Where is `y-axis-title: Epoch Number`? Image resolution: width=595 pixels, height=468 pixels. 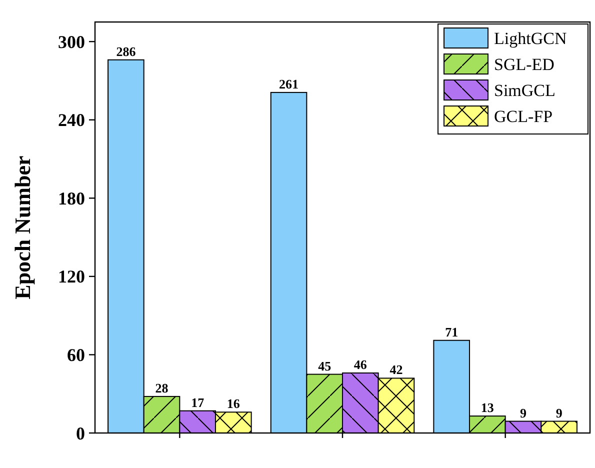
y-axis-title: Epoch Number is located at coordinates (22, 227).